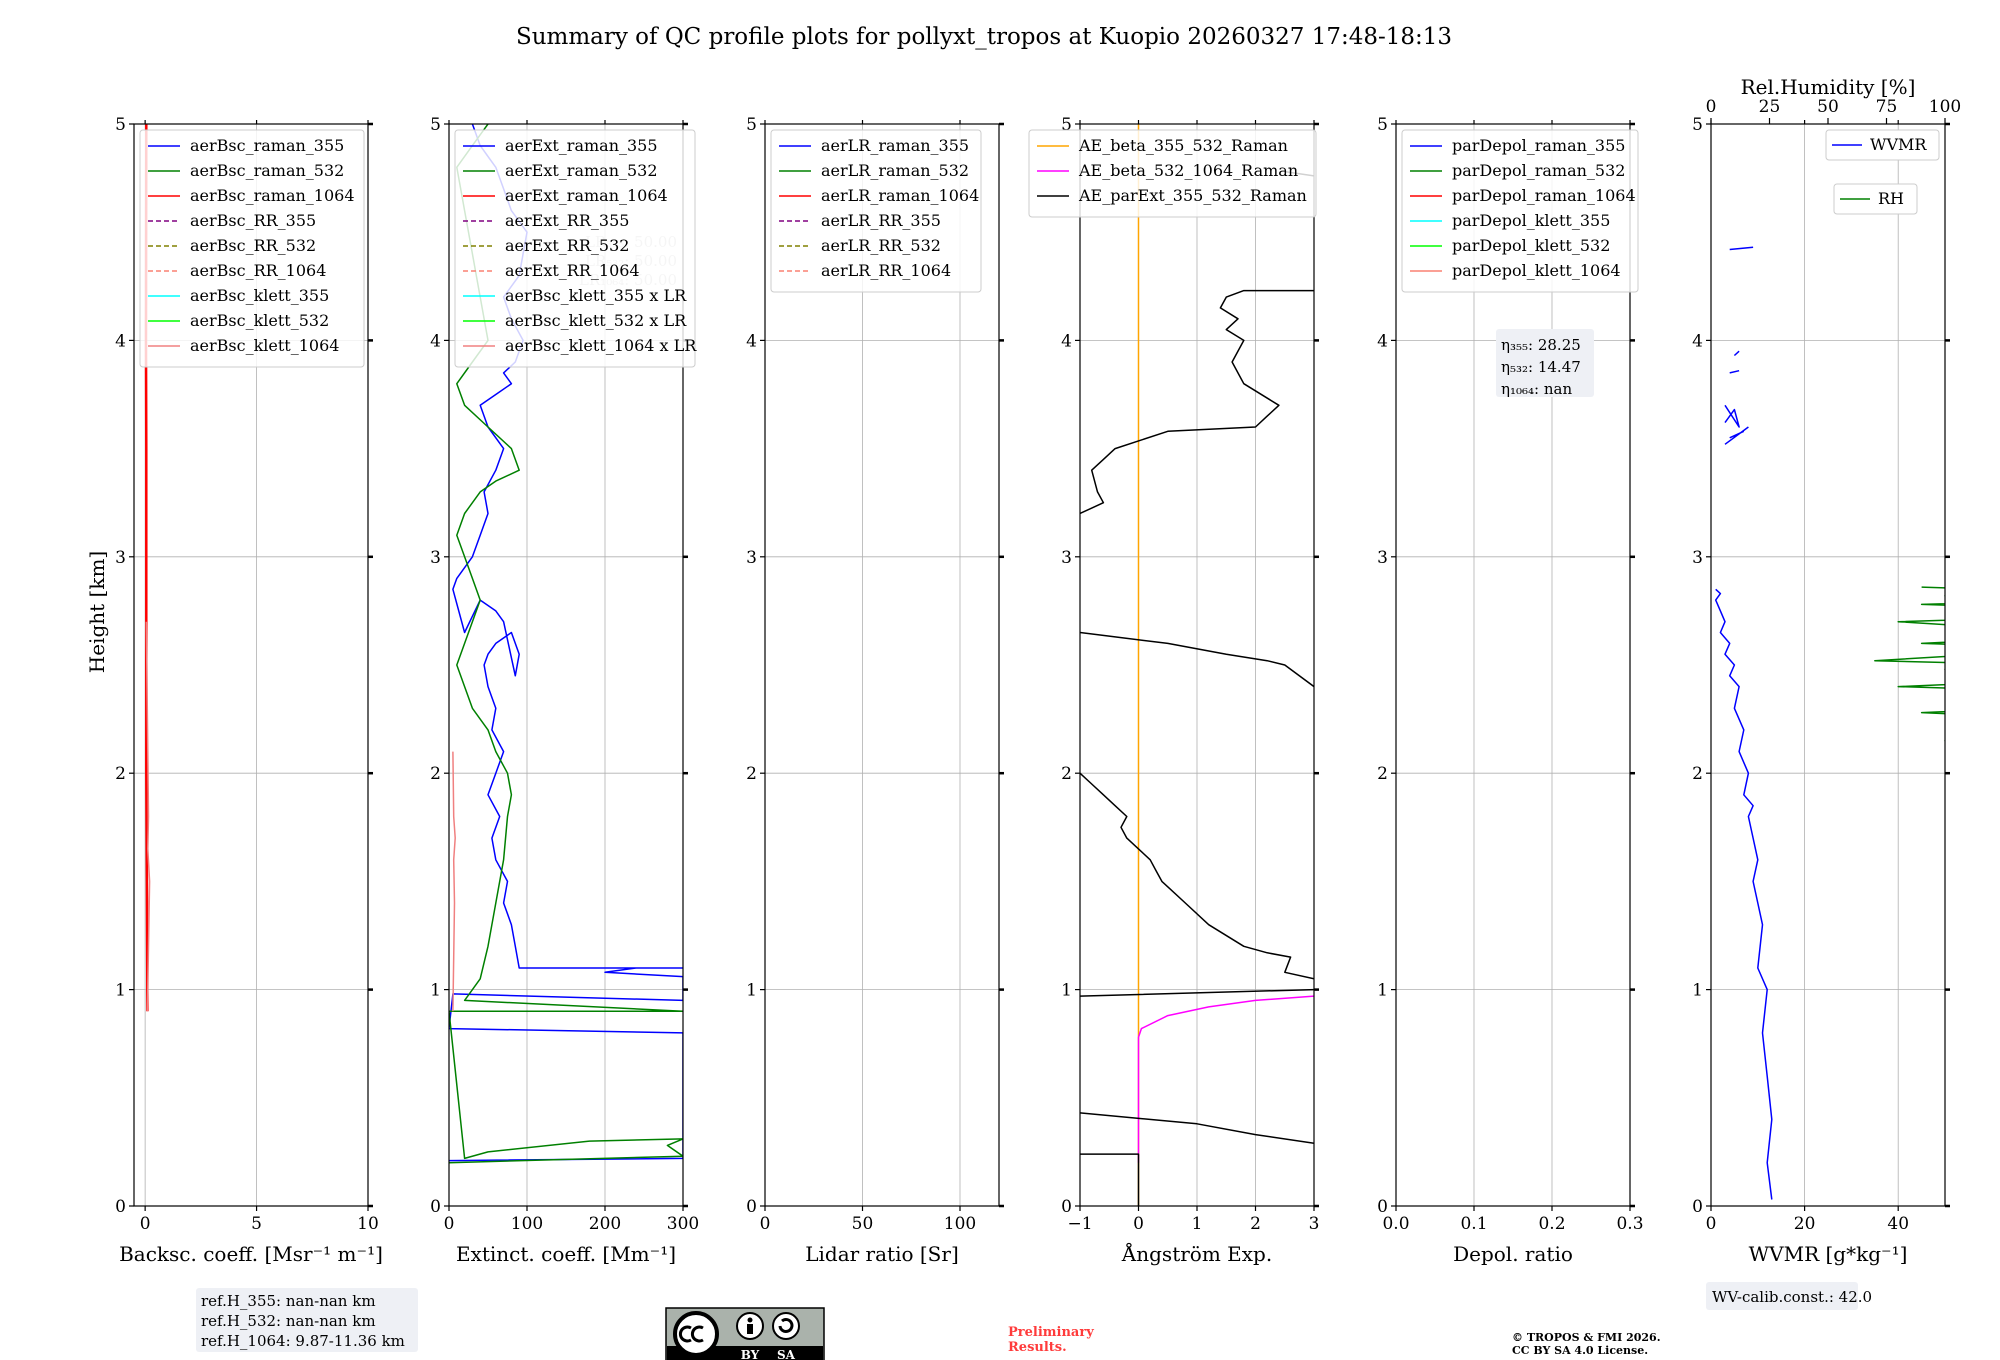 This screenshot has width=2000, height=1360. Describe the element at coordinates (1395, 1224) in the screenshot. I see `x-tick-label: 0.0` at that location.